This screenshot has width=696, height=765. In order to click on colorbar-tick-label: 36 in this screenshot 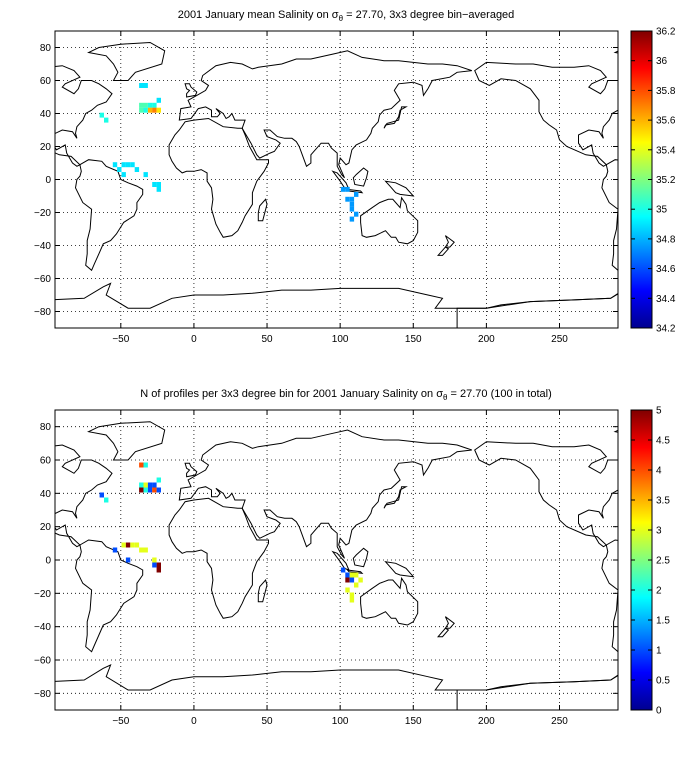, I will do `click(662, 61)`.